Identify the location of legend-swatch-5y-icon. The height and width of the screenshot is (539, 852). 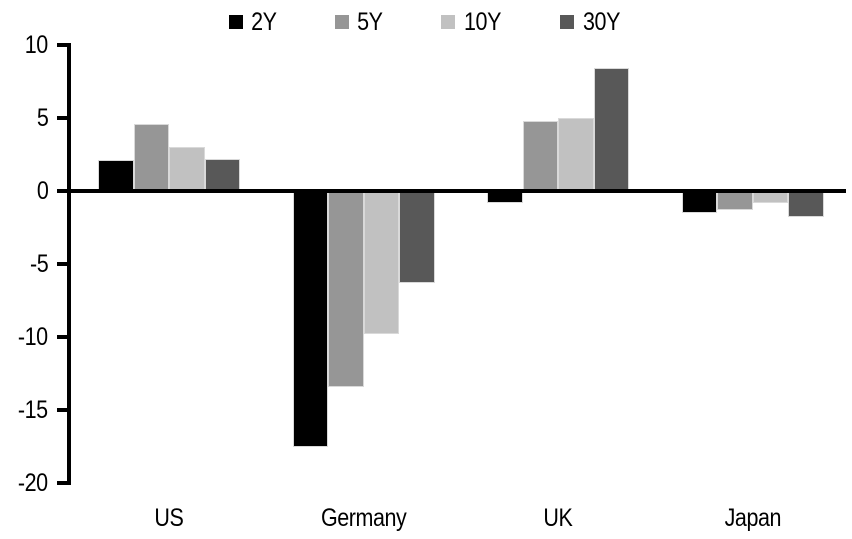
(342, 22).